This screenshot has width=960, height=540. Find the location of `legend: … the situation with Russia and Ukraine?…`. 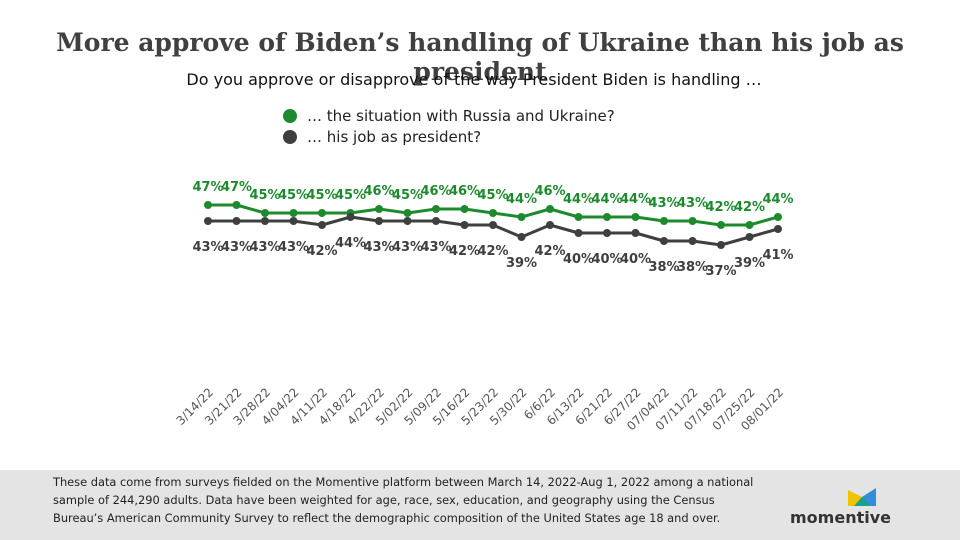

legend: … the situation with Russia and Ukraine?… is located at coordinates (449, 126).